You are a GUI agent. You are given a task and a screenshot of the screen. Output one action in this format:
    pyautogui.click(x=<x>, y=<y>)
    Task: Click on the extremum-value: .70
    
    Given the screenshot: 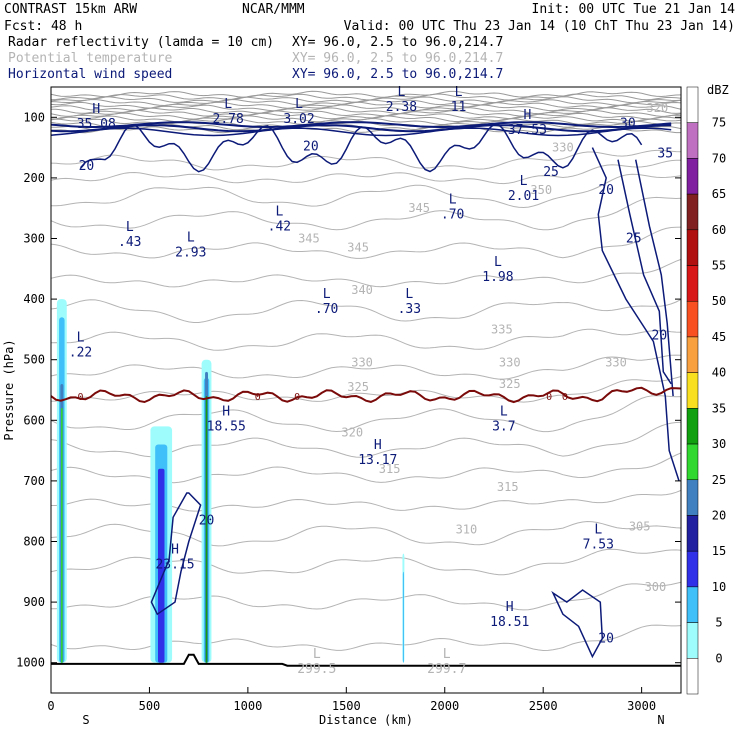 What is the action you would take?
    pyautogui.click(x=452, y=214)
    